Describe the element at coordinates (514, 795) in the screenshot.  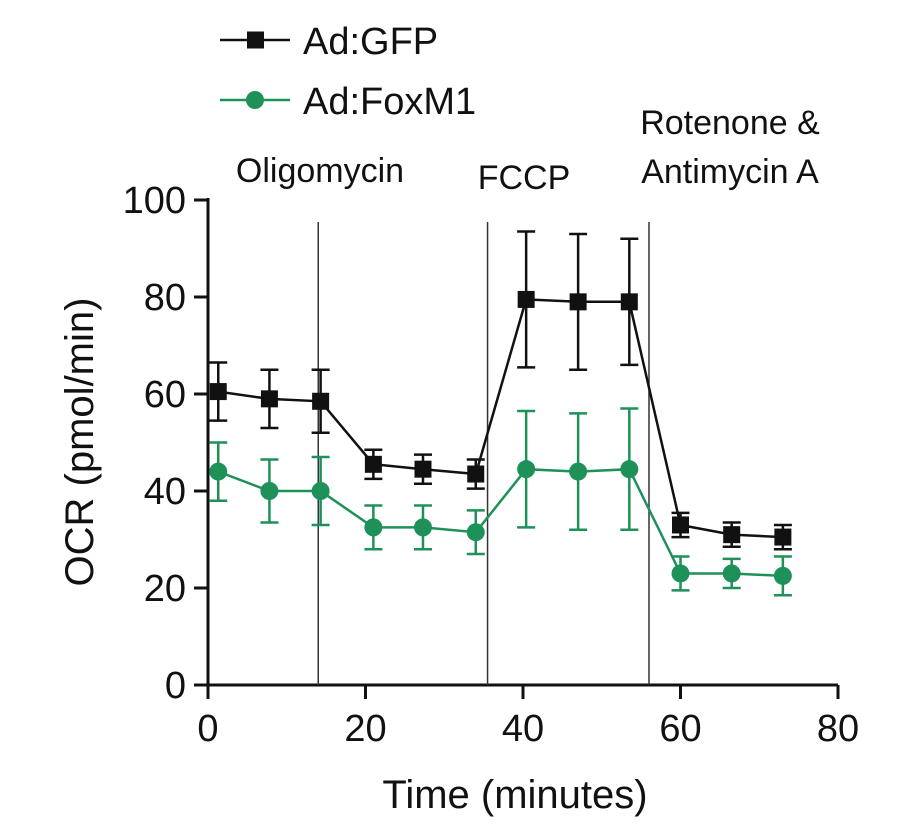
I see `x-axis-label: Time (minutes)` at that location.